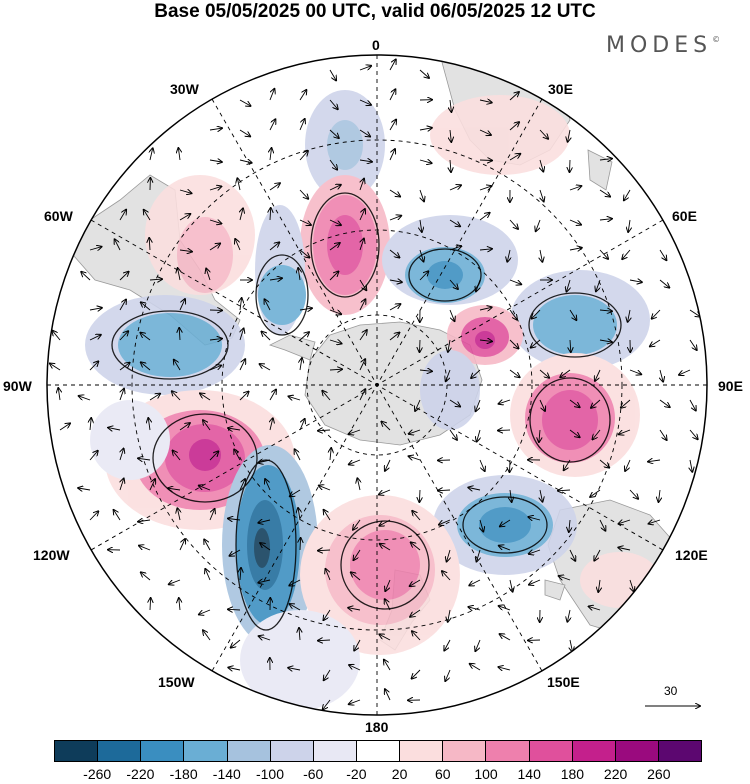 The width and height of the screenshot is (750, 784). Describe the element at coordinates (485, 774) in the screenshot. I see `colorbar-tick-label: 100` at that location.